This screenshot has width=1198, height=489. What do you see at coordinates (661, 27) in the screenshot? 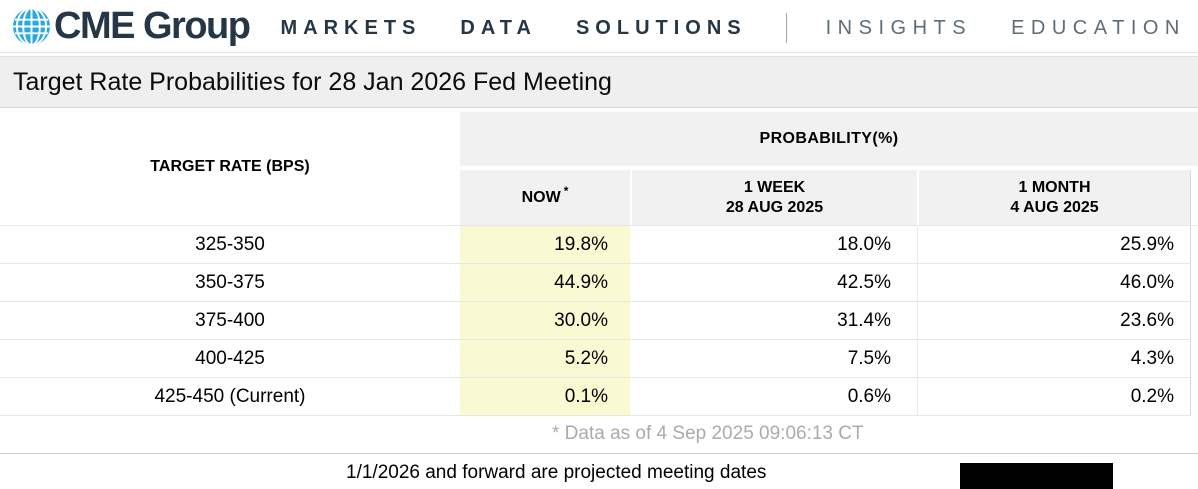
I see `nav-solutions: SOLUTIONS` at bounding box center [661, 27].